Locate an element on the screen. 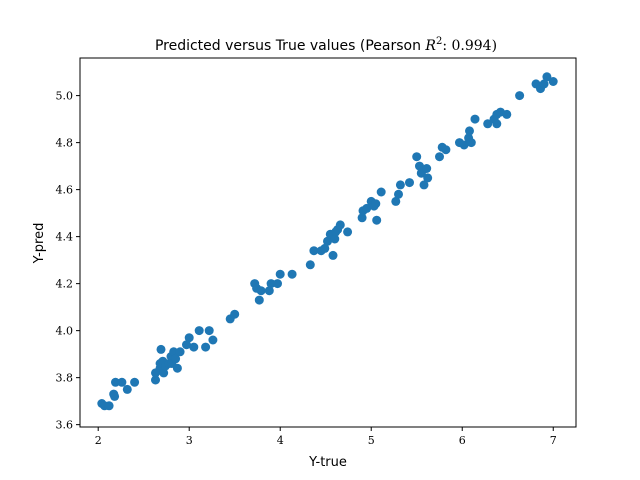  x-tick-label: 3 is located at coordinates (189, 440).